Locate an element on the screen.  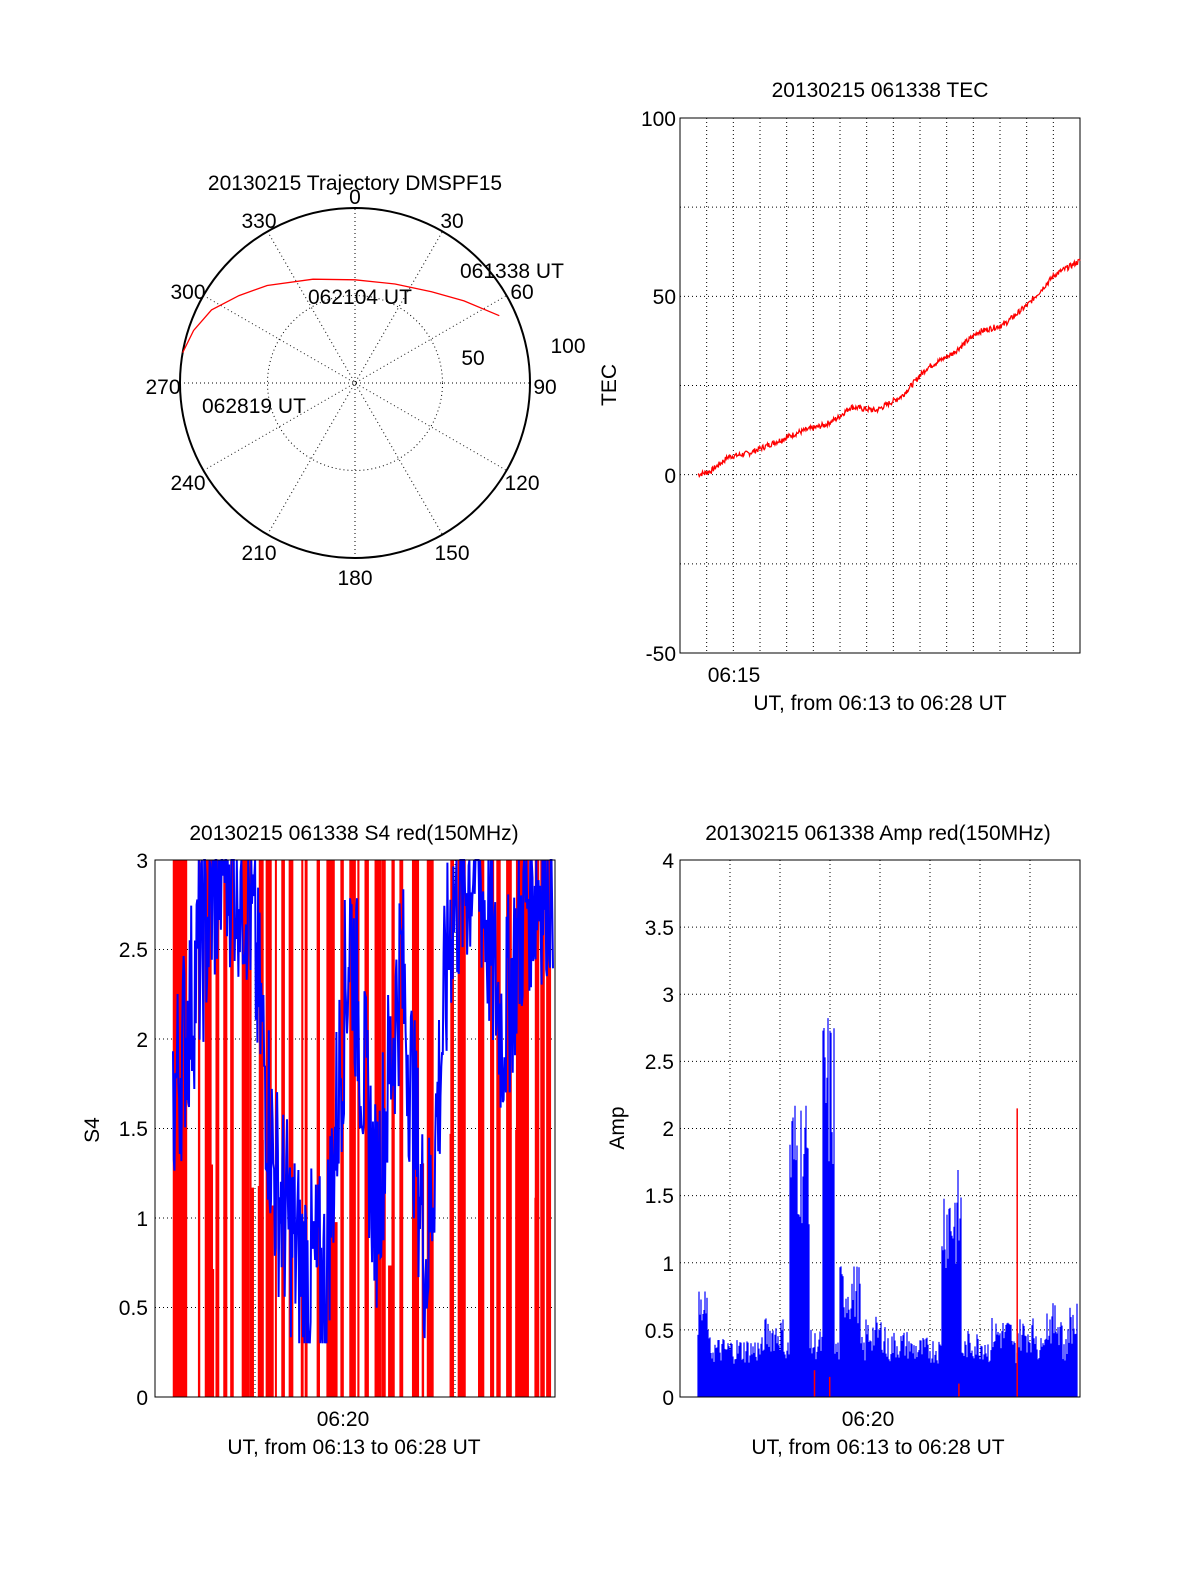
amp-y-tick-labels: 0 0.5 1 1.5 2 2.5 3 3.5 4 is located at coordinates (660, 1130).